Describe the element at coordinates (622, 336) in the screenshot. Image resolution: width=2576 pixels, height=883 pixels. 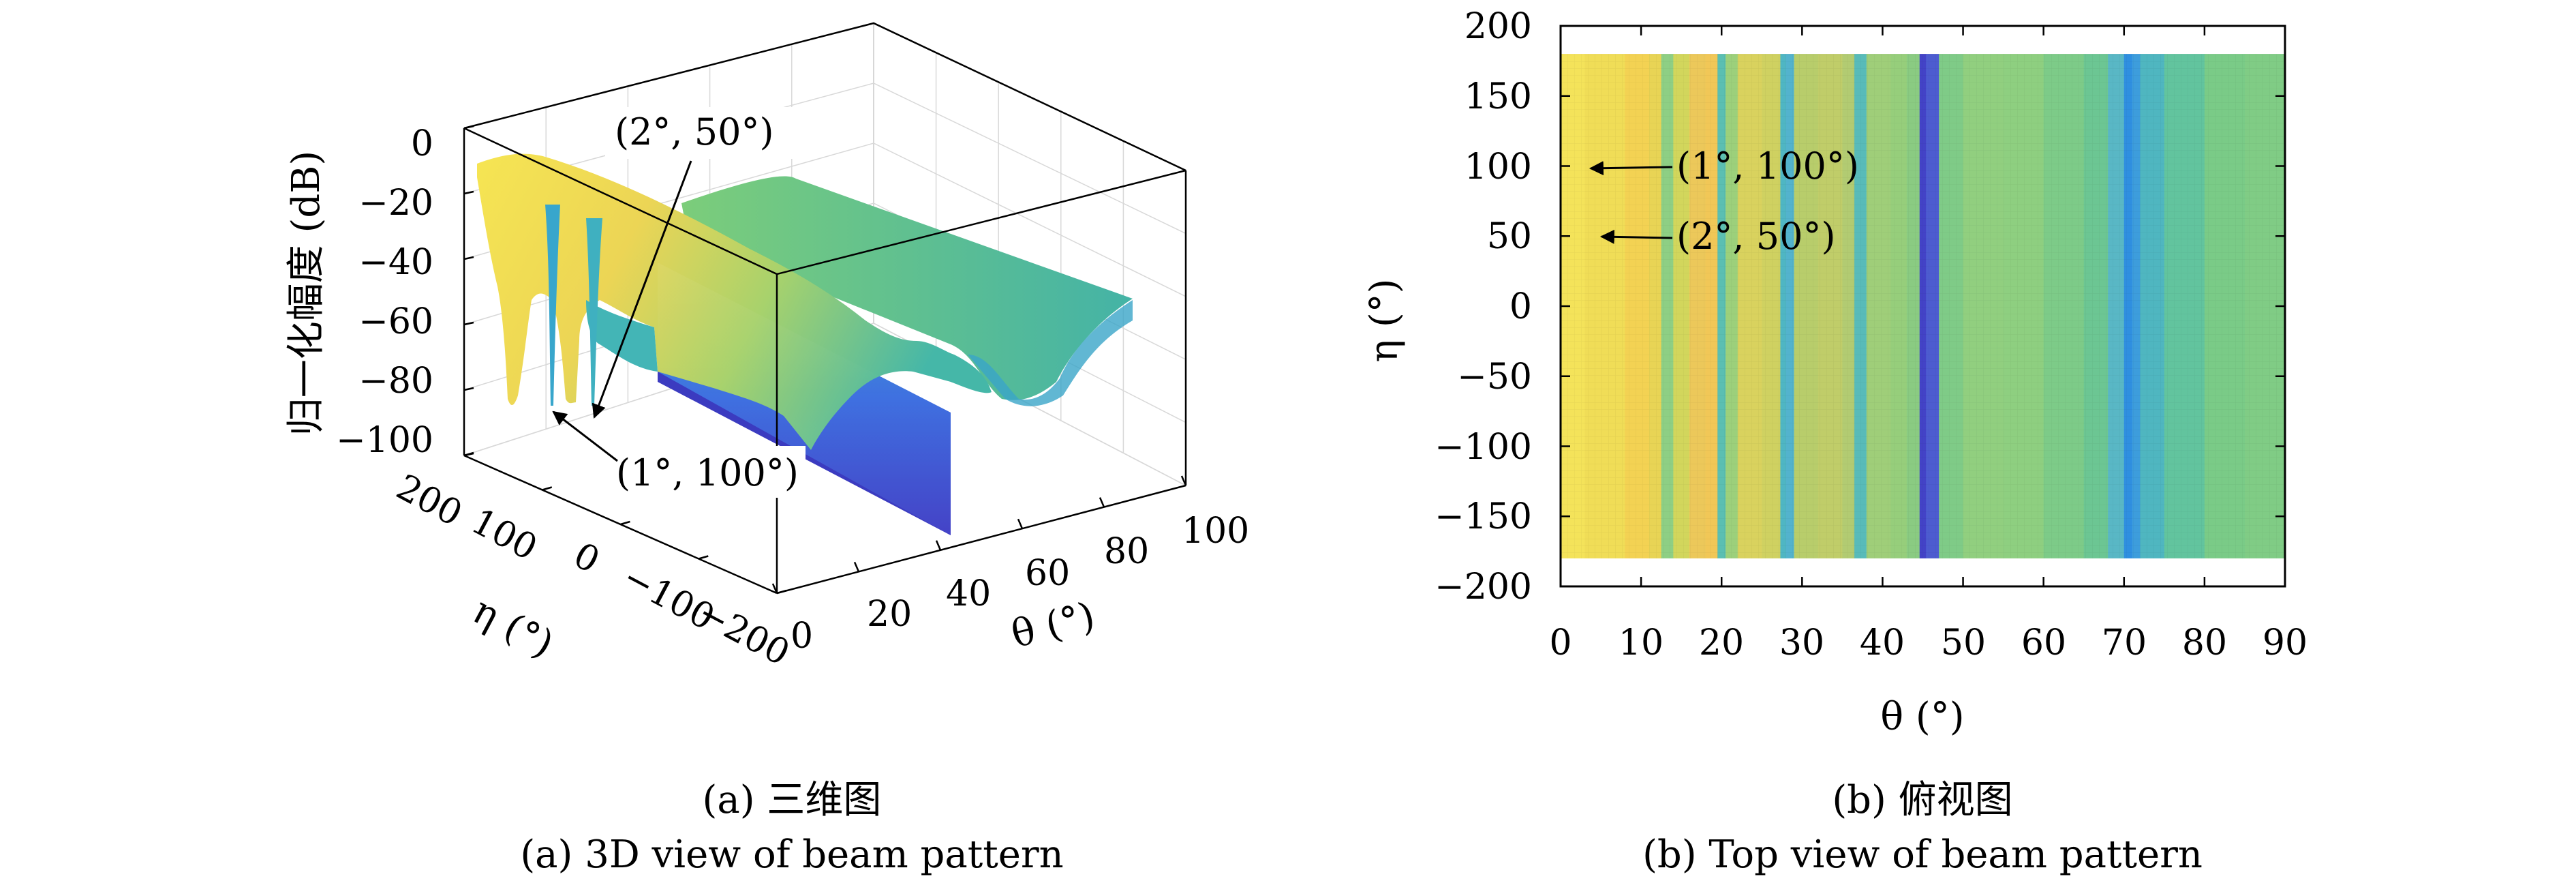
I see `surface-valley-teal` at that location.